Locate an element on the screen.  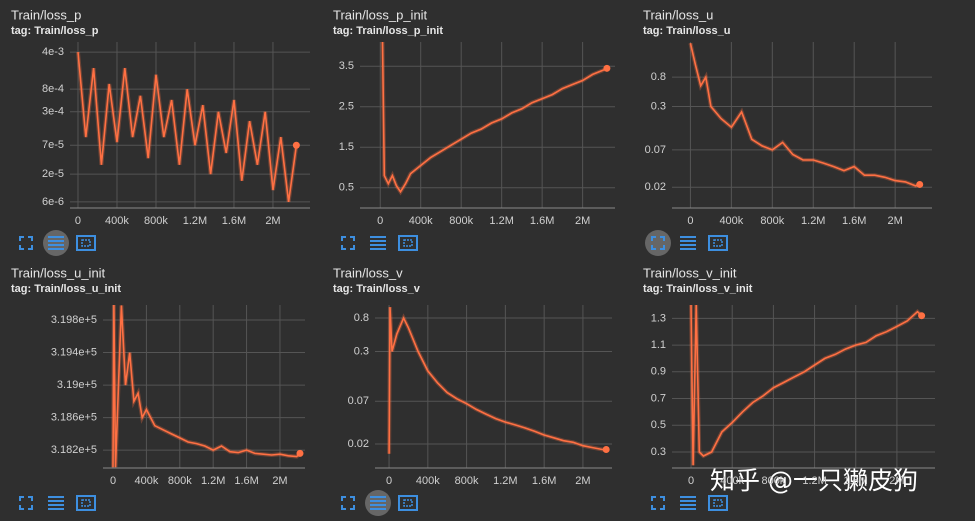
chart-title: Train/loss_v_init is located at coordinates (690, 272).